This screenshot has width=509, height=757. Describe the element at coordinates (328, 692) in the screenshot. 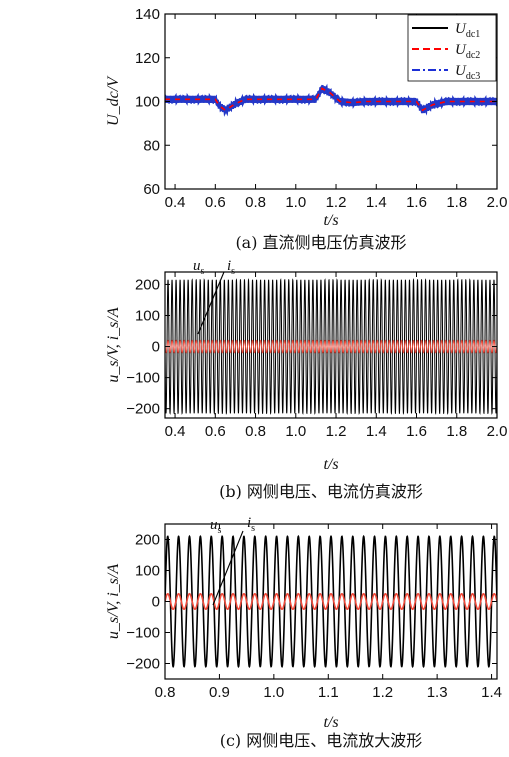

I see `x-tick-label: 1.1` at that location.